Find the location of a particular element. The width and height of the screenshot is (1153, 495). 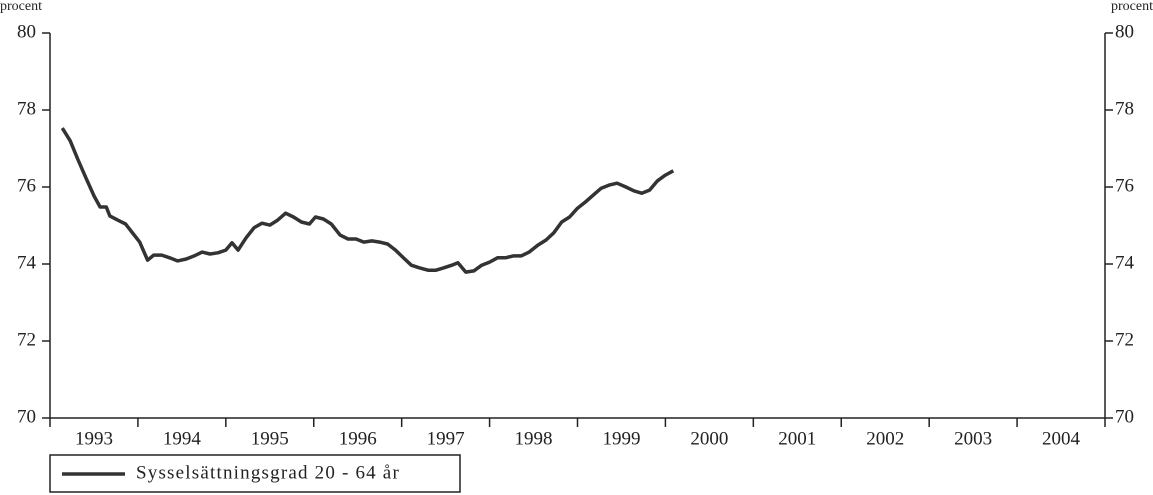

y-tick-label: 72 is located at coordinates (26, 339).